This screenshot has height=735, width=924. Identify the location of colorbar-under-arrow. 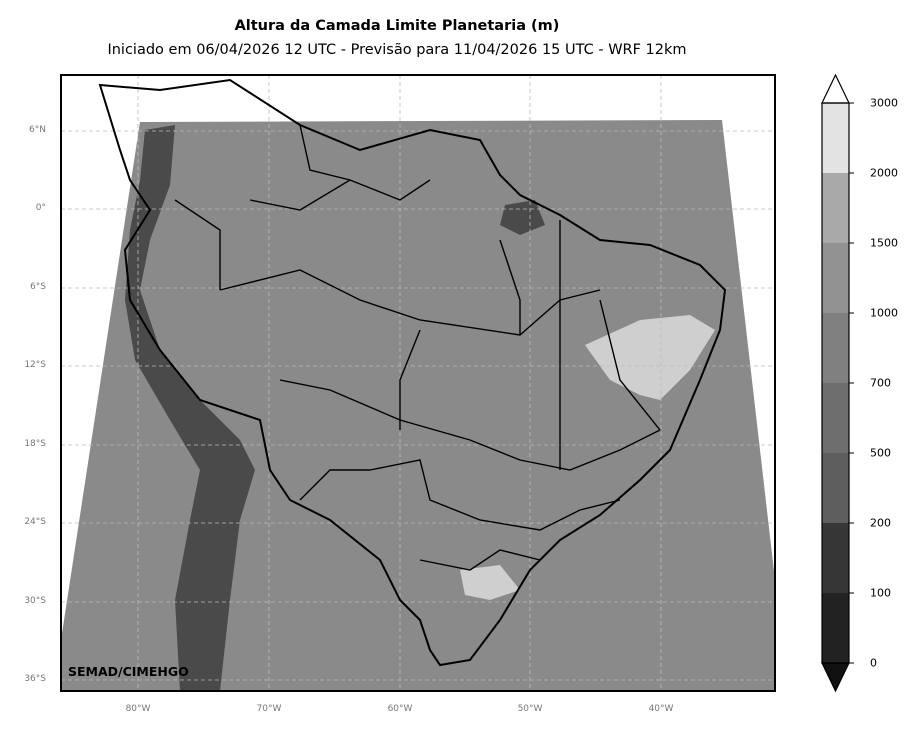
(835, 677).